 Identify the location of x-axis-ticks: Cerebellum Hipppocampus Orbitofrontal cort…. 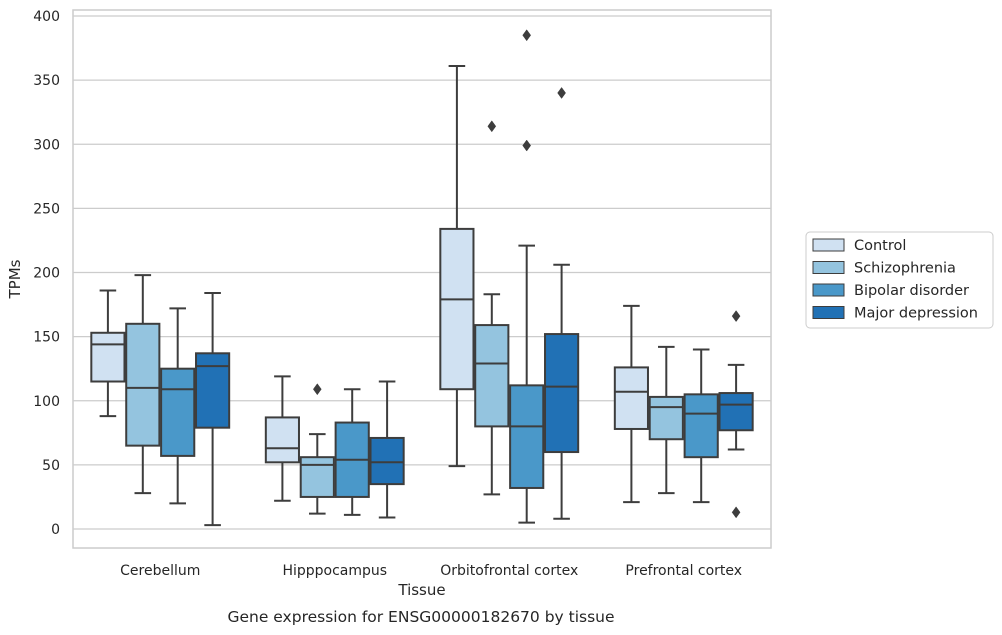
(431, 571).